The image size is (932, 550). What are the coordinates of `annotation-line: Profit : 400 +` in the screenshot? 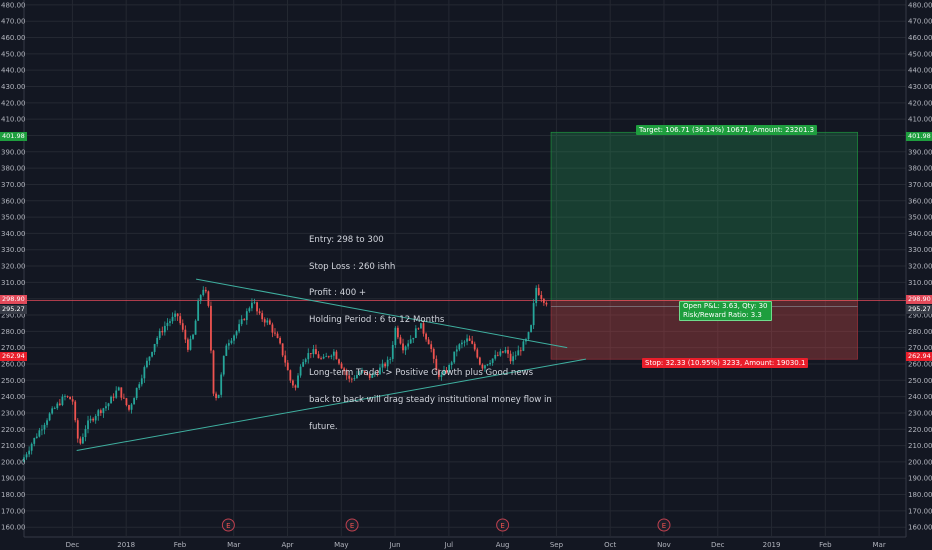 It's located at (338, 293).